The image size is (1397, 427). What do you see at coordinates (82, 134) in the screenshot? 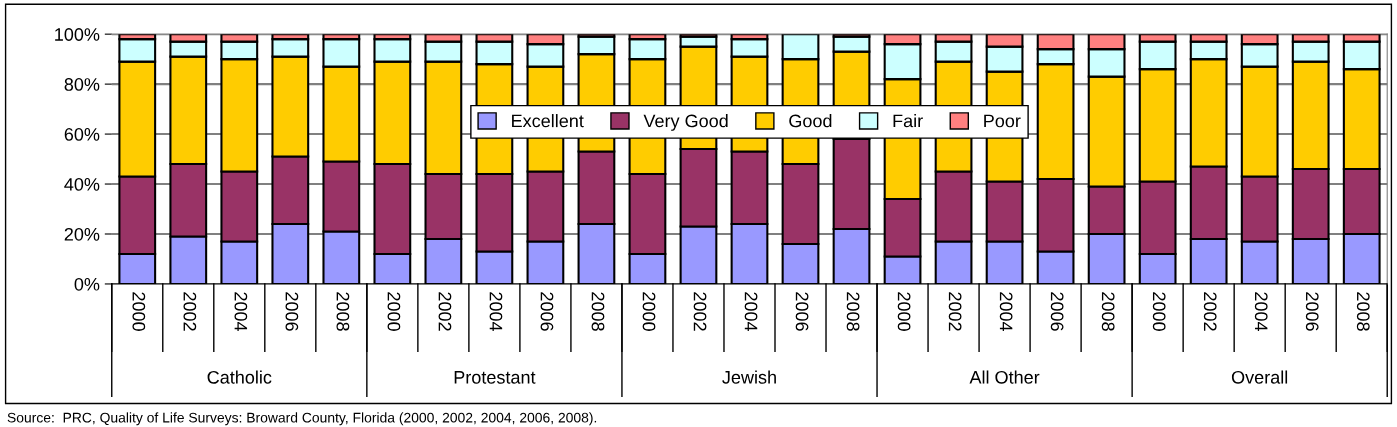
I see `y-tick-label: 60%` at bounding box center [82, 134].